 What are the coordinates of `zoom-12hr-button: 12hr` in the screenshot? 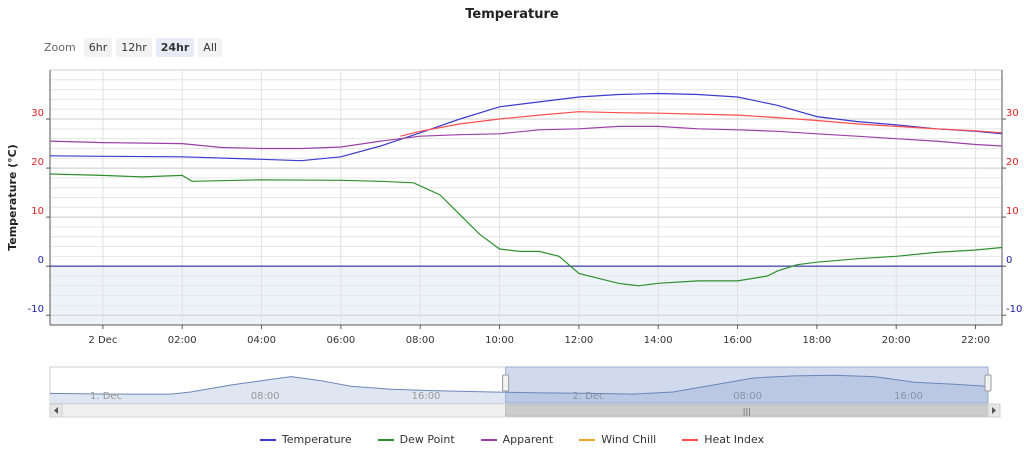 It's located at (134, 47).